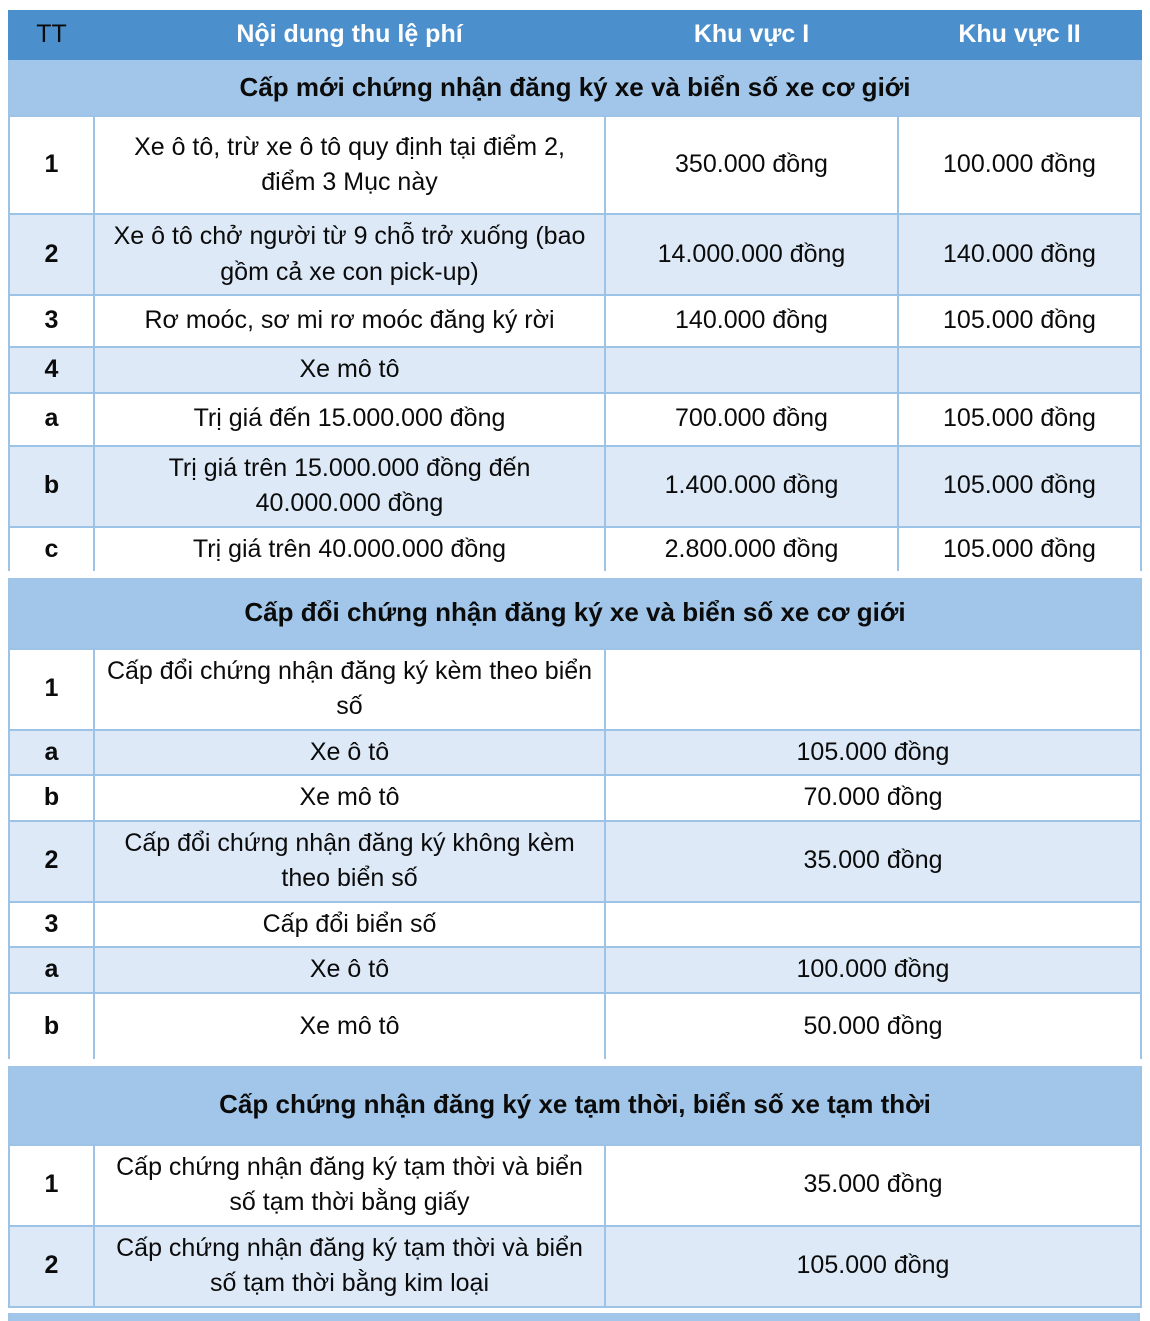  I want to click on row-content-cell: Trị giá trên 40.000.000 đồng, so click(349, 550).